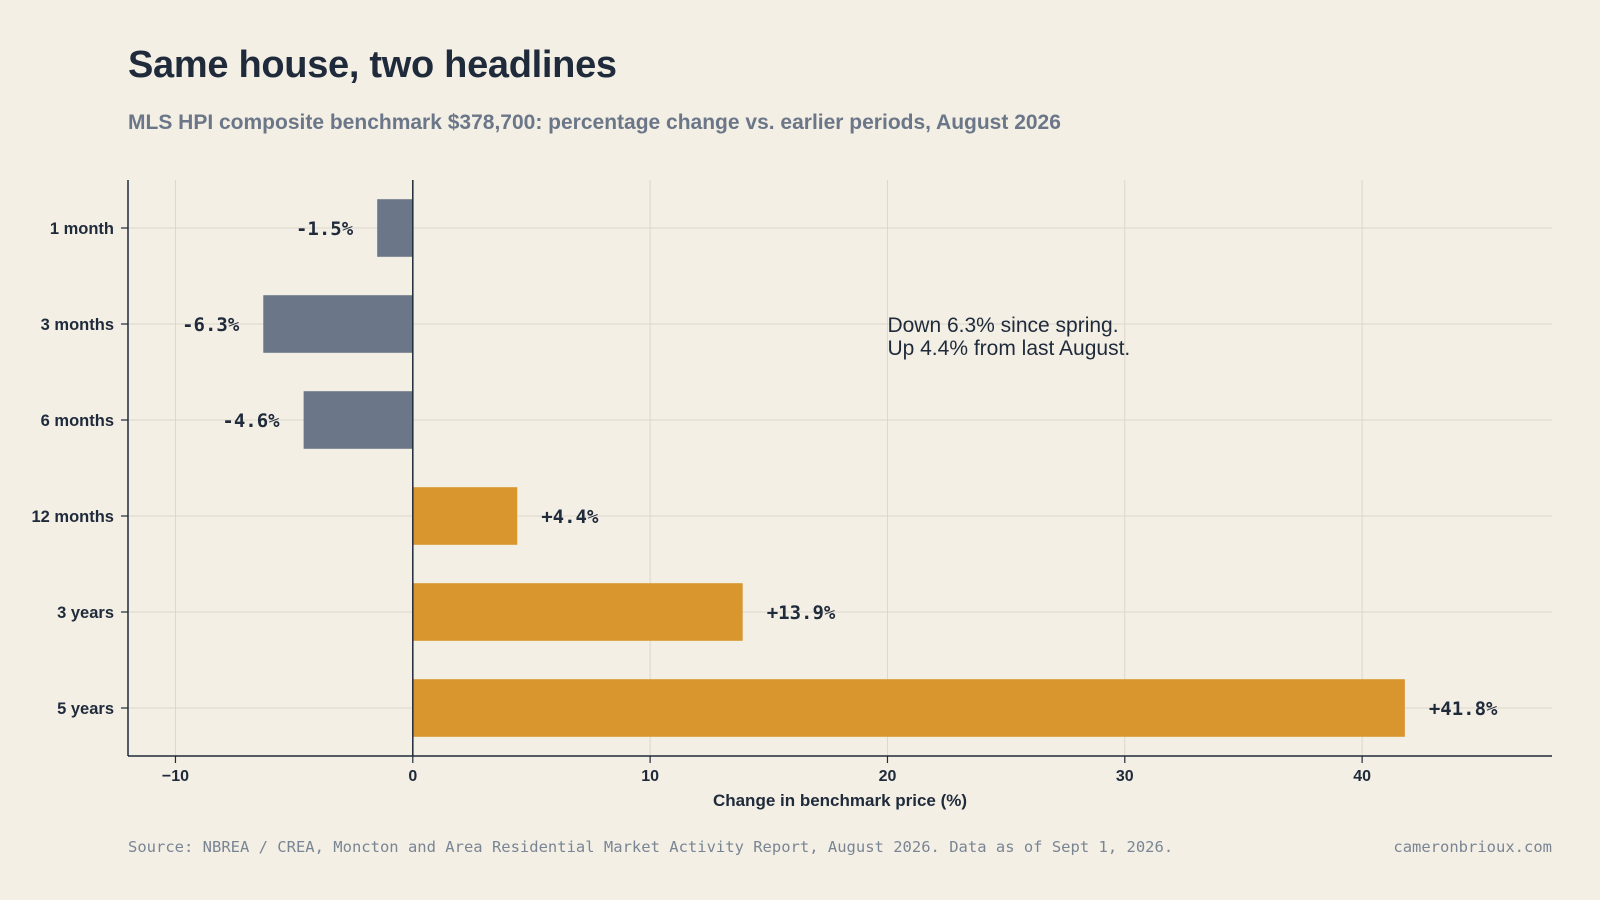  Describe the element at coordinates (85, 613) in the screenshot. I see `category-label: 3 years` at that location.